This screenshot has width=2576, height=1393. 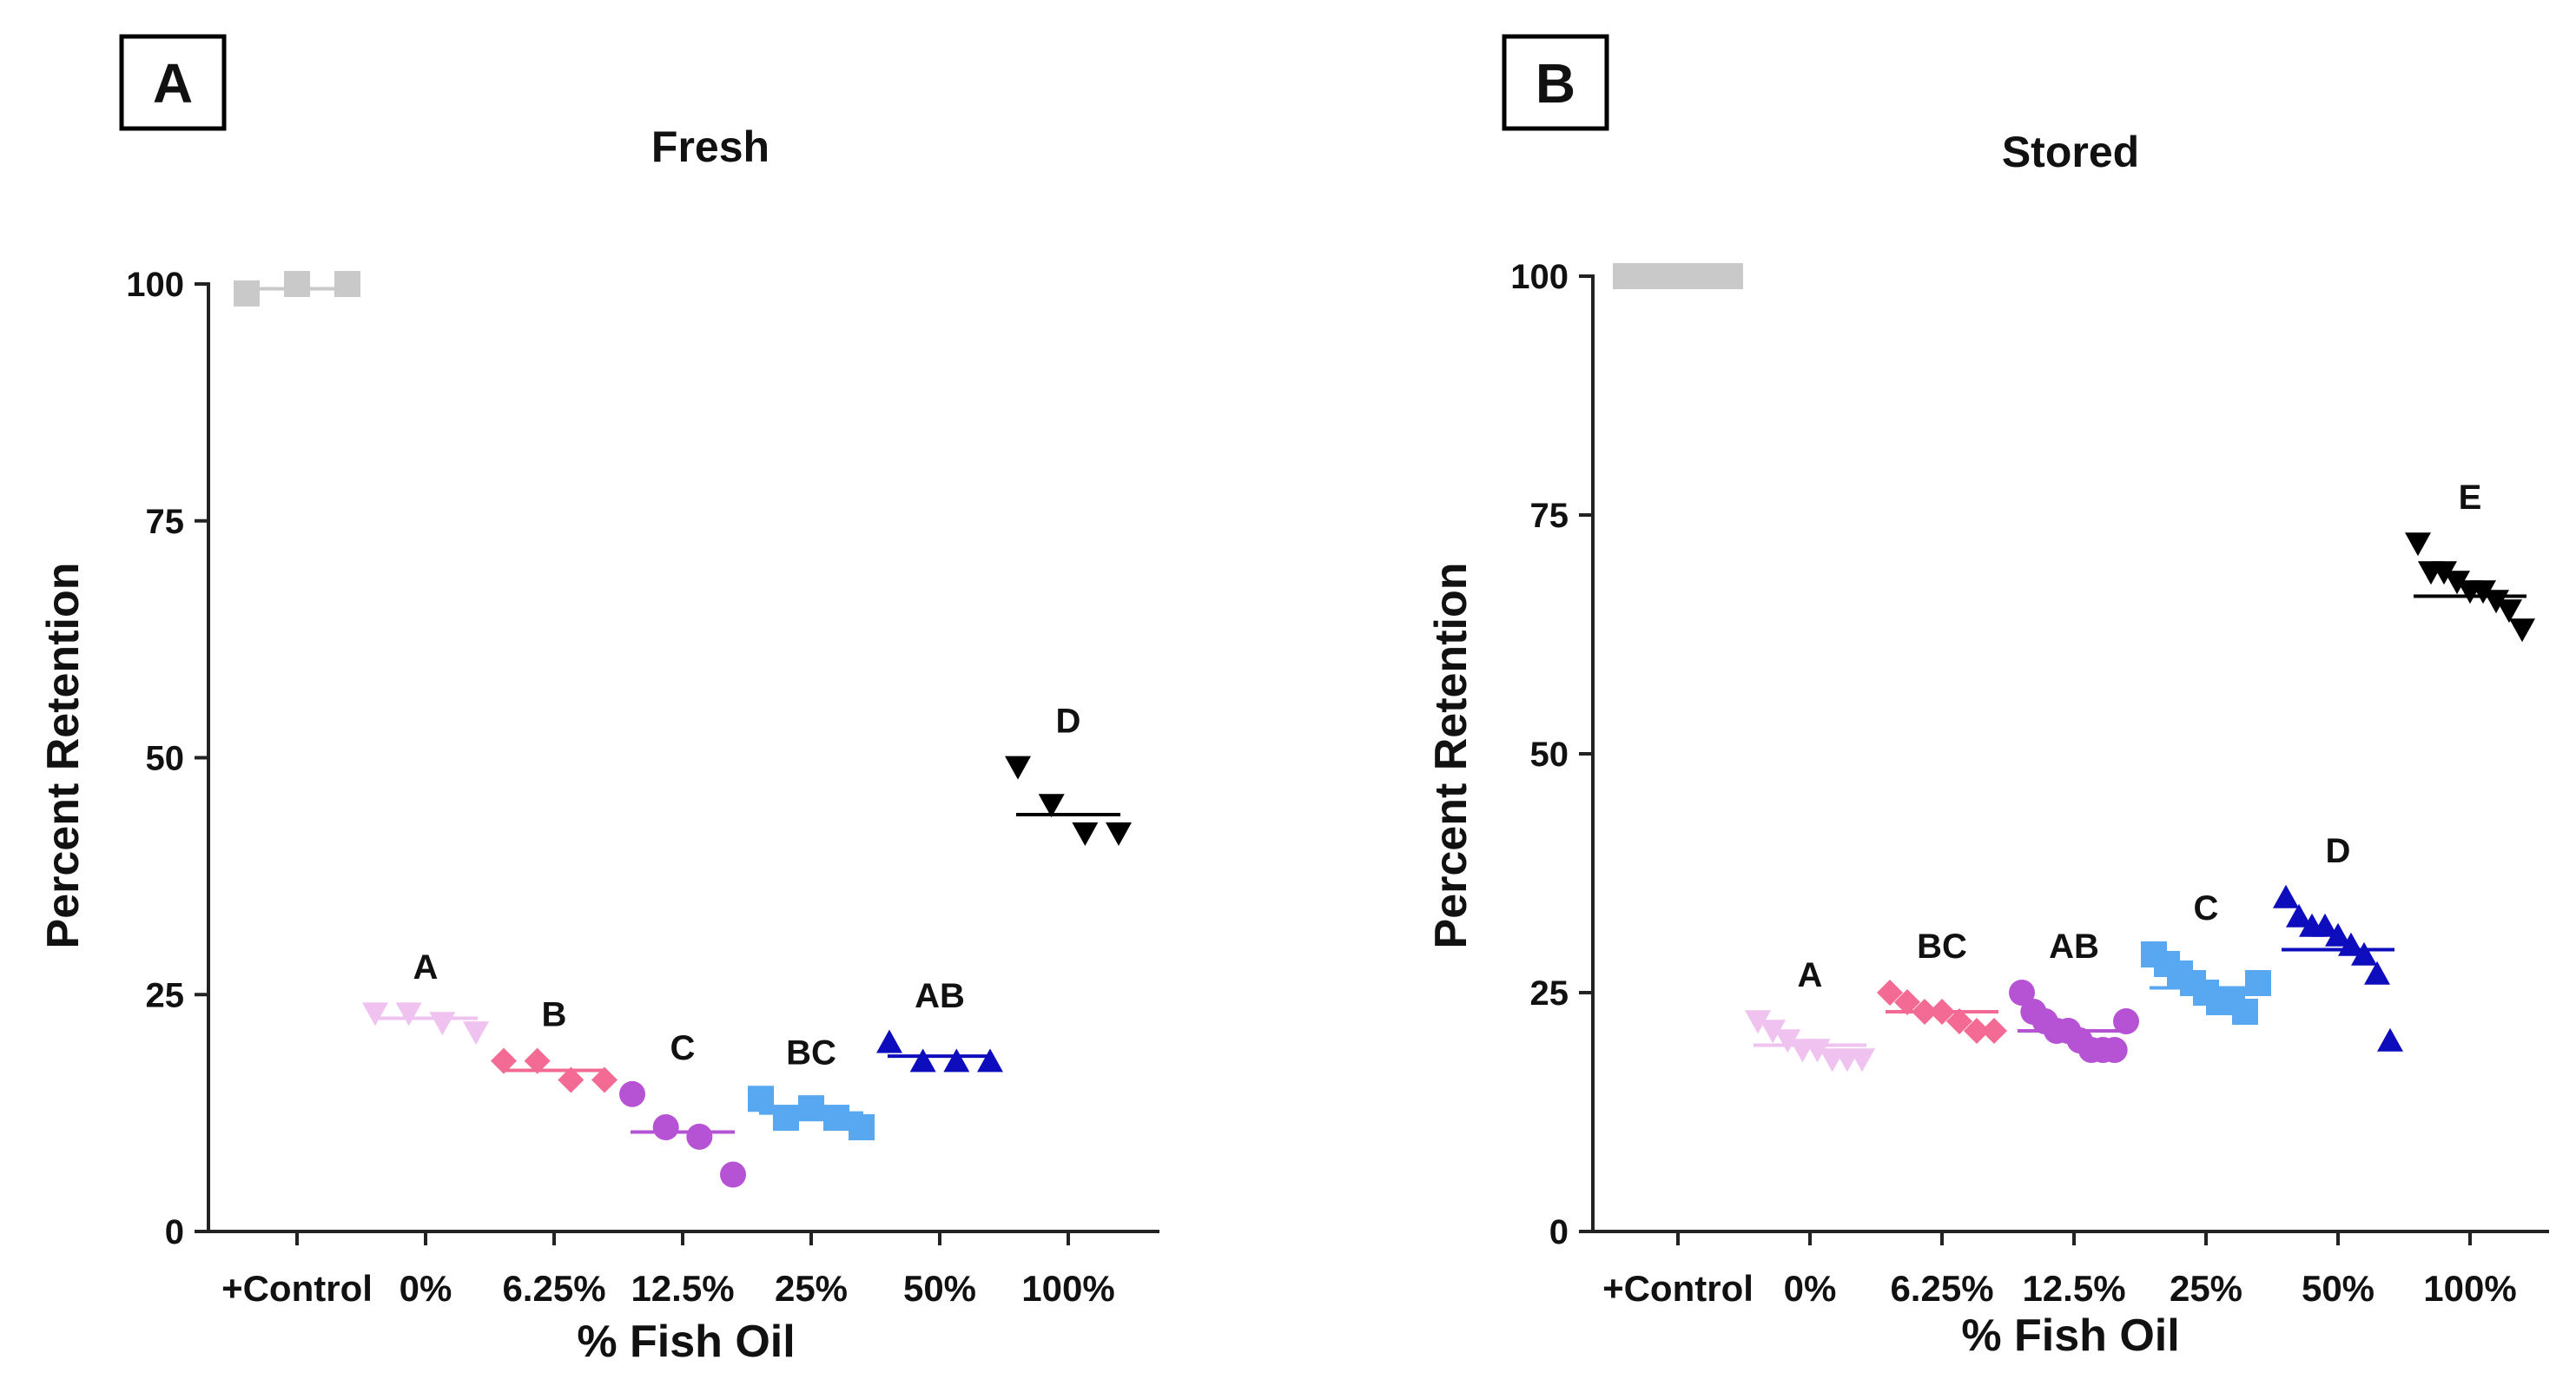 I want to click on panel-a-y-axis-title: Percent Retention, so click(x=64, y=756).